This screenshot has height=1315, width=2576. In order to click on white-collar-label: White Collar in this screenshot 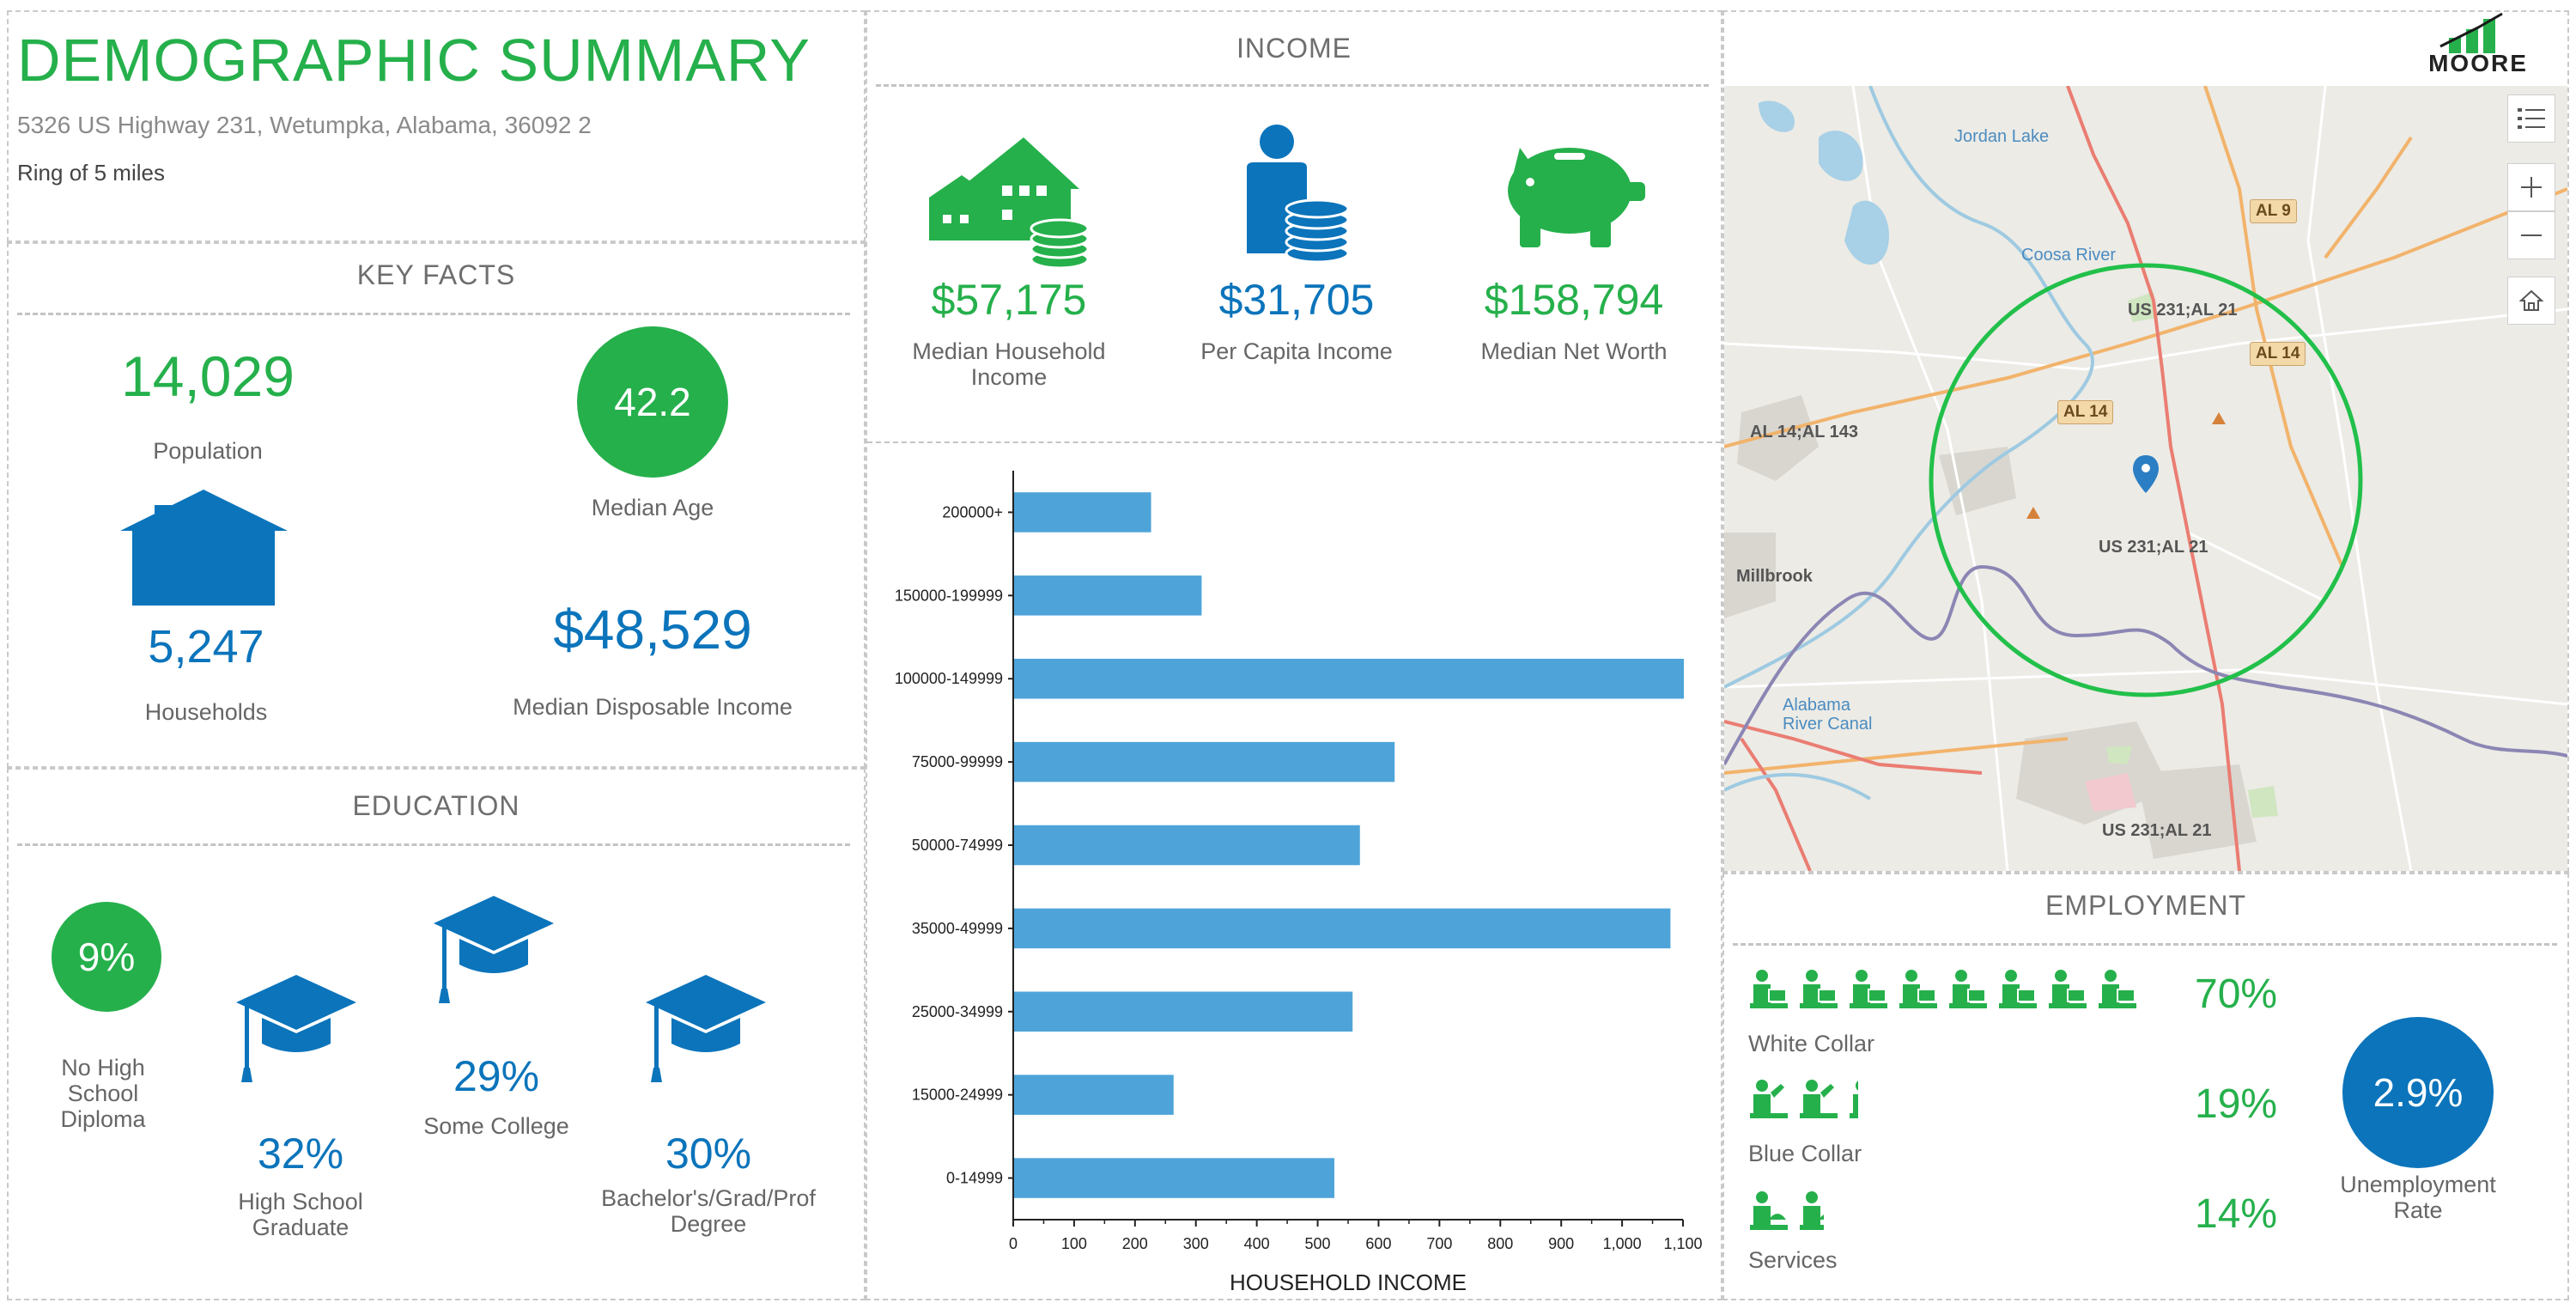, I will do `click(1812, 1043)`.